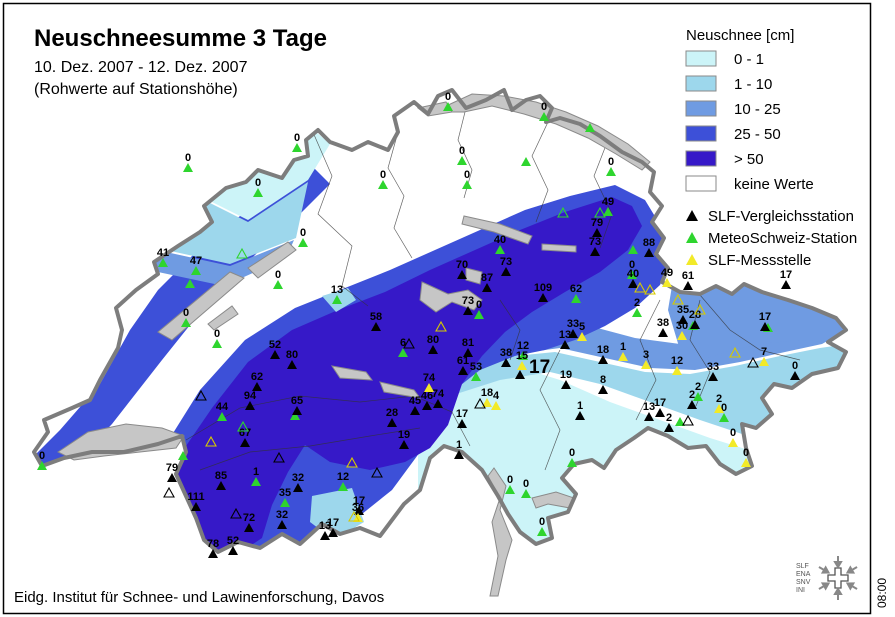 This screenshot has height=617, width=895. What do you see at coordinates (275, 345) in the screenshot?
I see `station-value-label: 52` at bounding box center [275, 345].